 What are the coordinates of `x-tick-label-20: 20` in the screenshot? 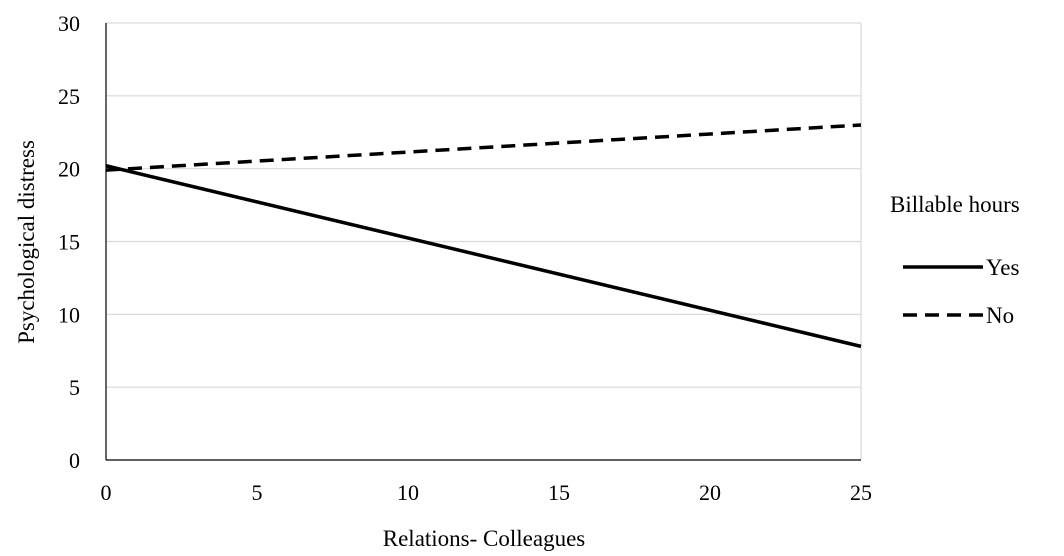 It's located at (710, 492).